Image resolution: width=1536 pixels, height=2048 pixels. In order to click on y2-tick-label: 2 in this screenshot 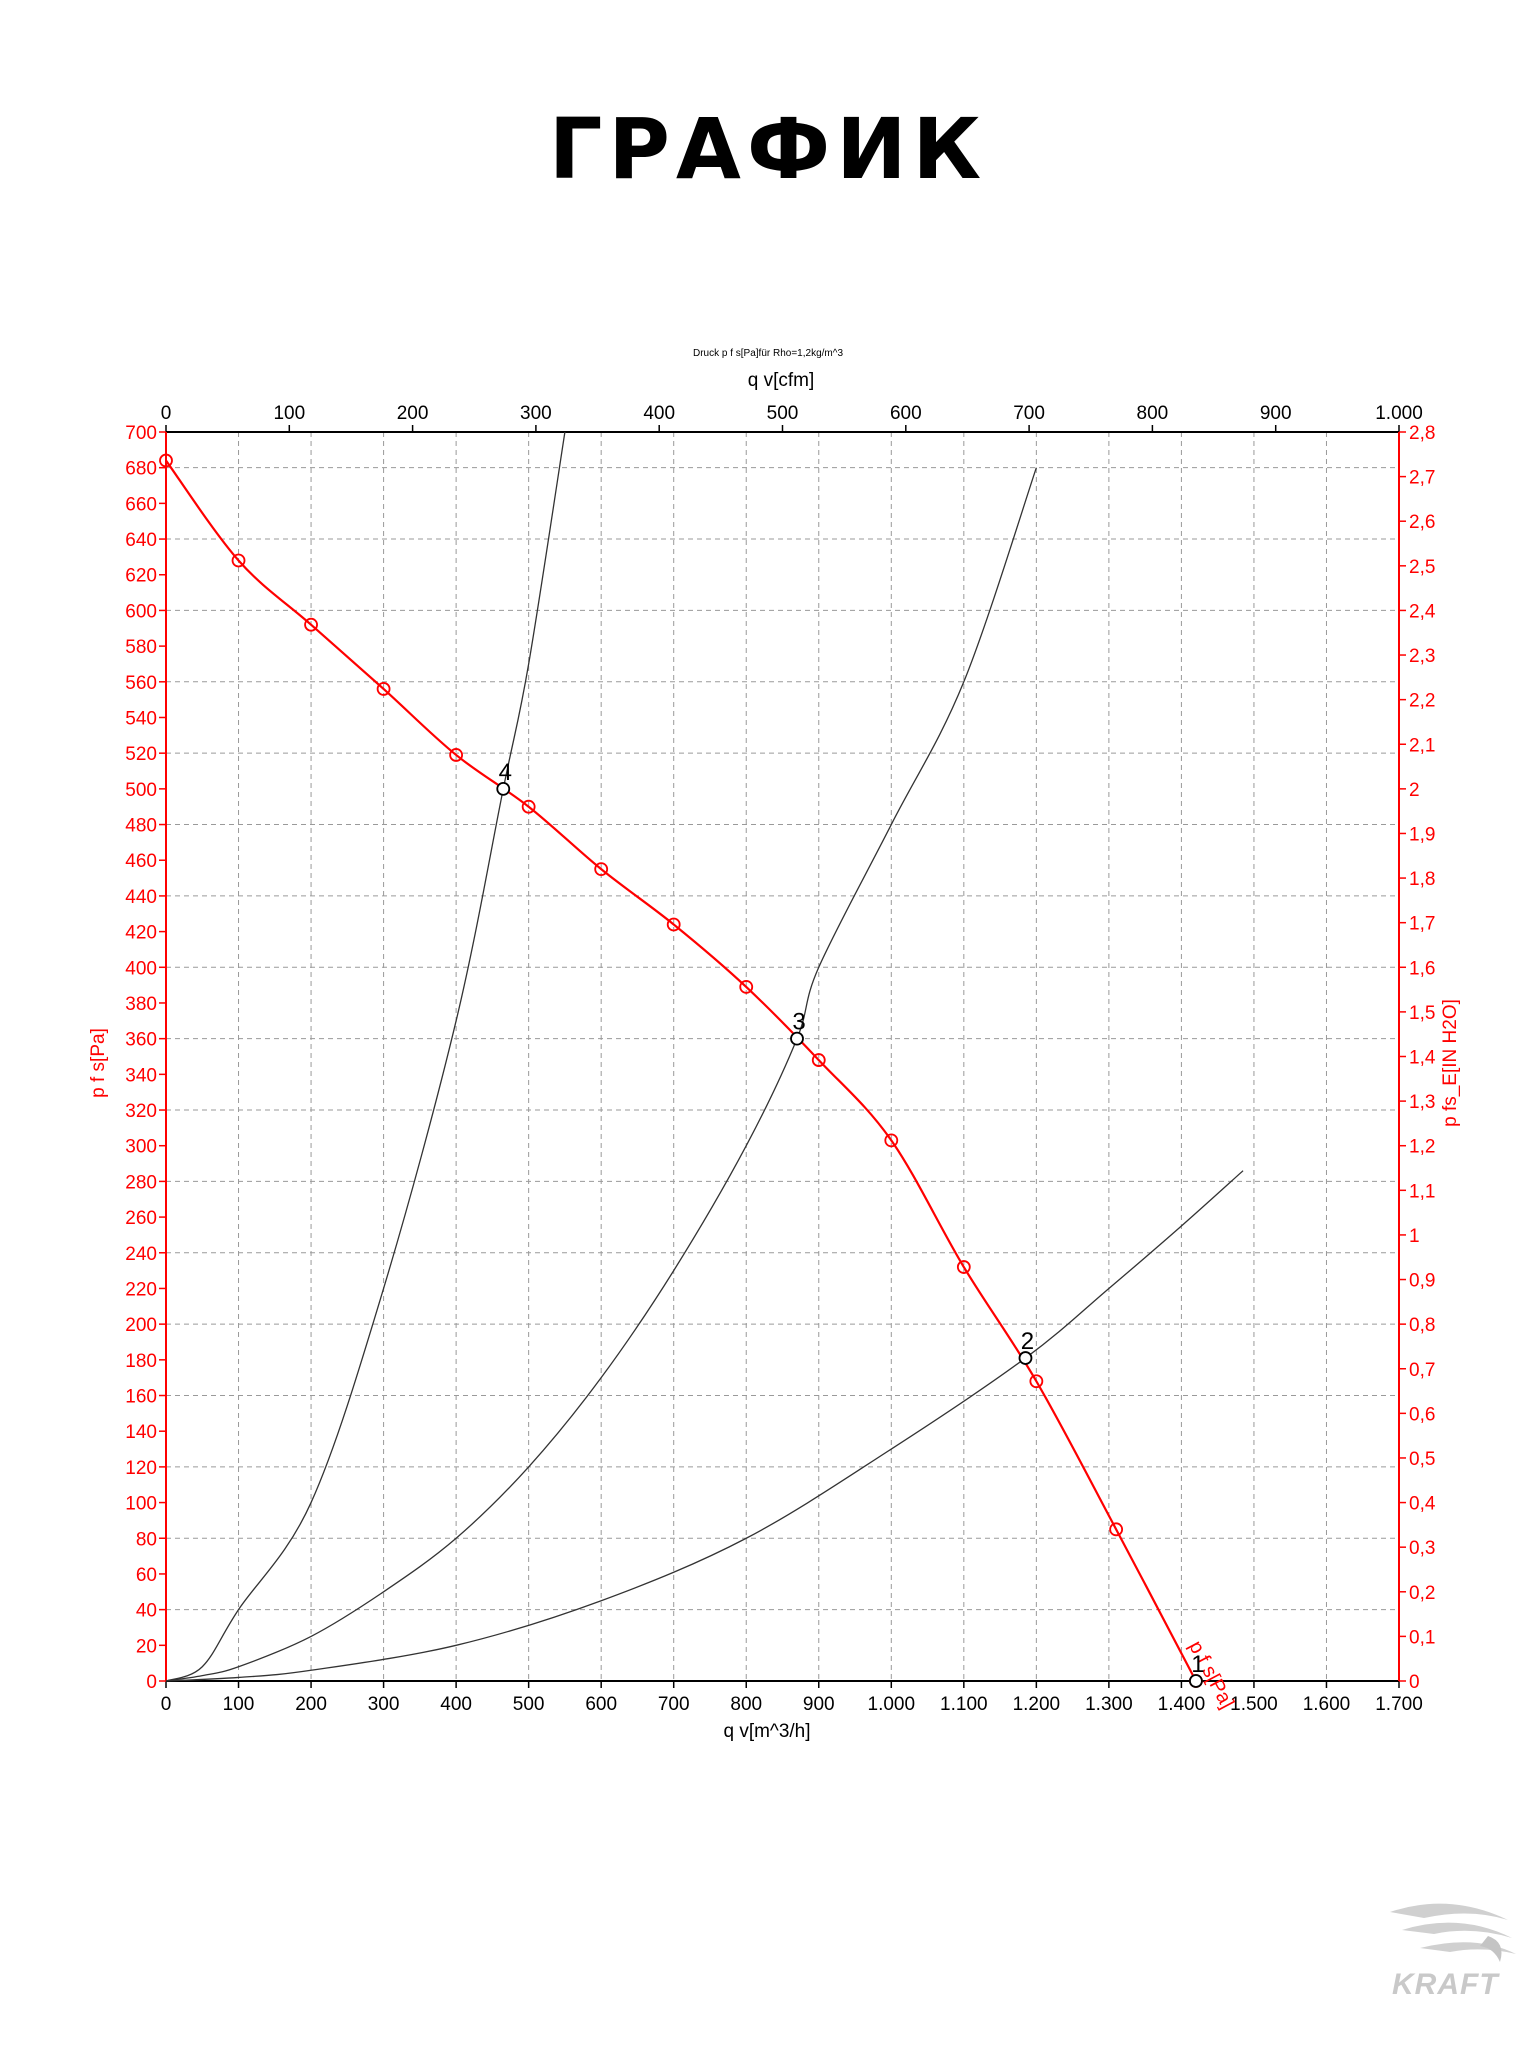, I will do `click(1414, 790)`.